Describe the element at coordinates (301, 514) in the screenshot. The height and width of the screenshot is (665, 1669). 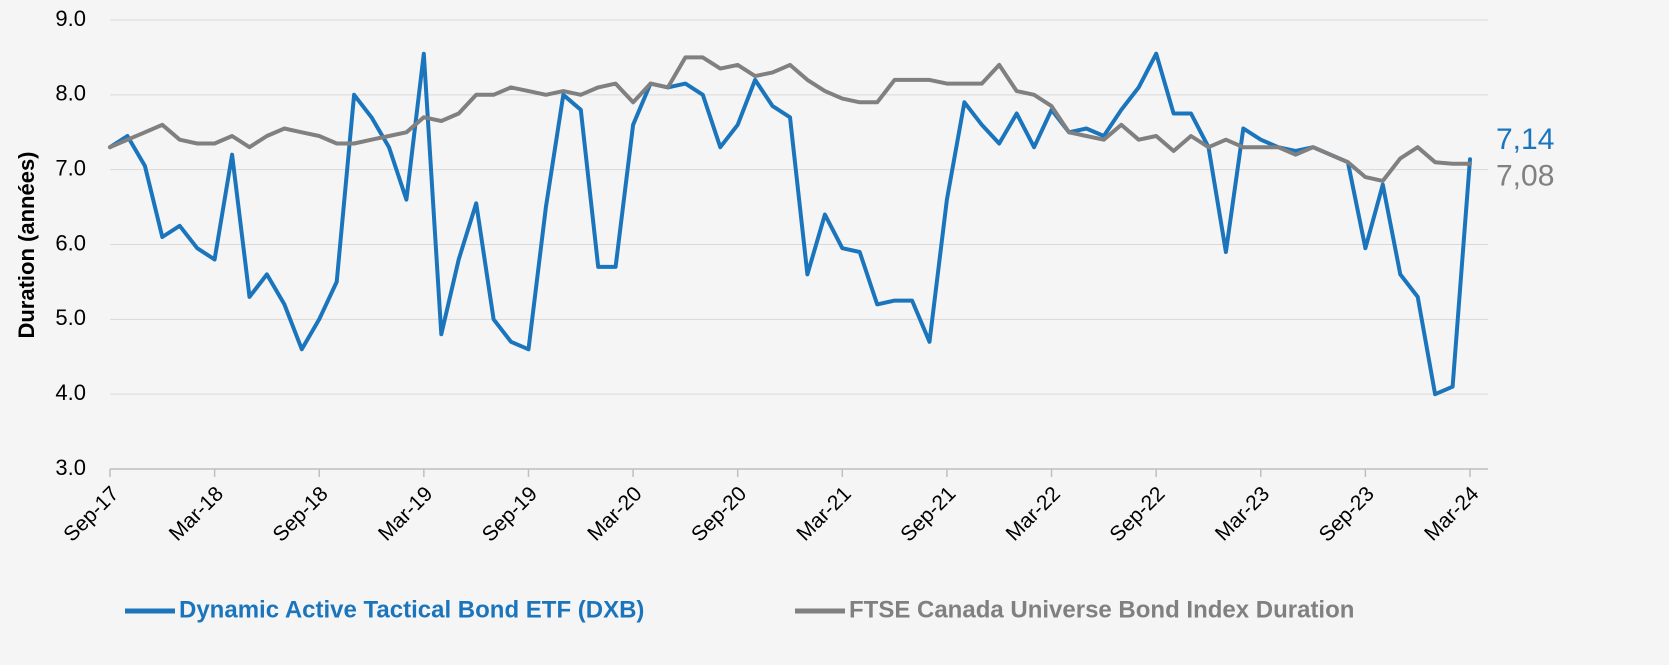
I see `x-tick-label: Sep-18` at that location.